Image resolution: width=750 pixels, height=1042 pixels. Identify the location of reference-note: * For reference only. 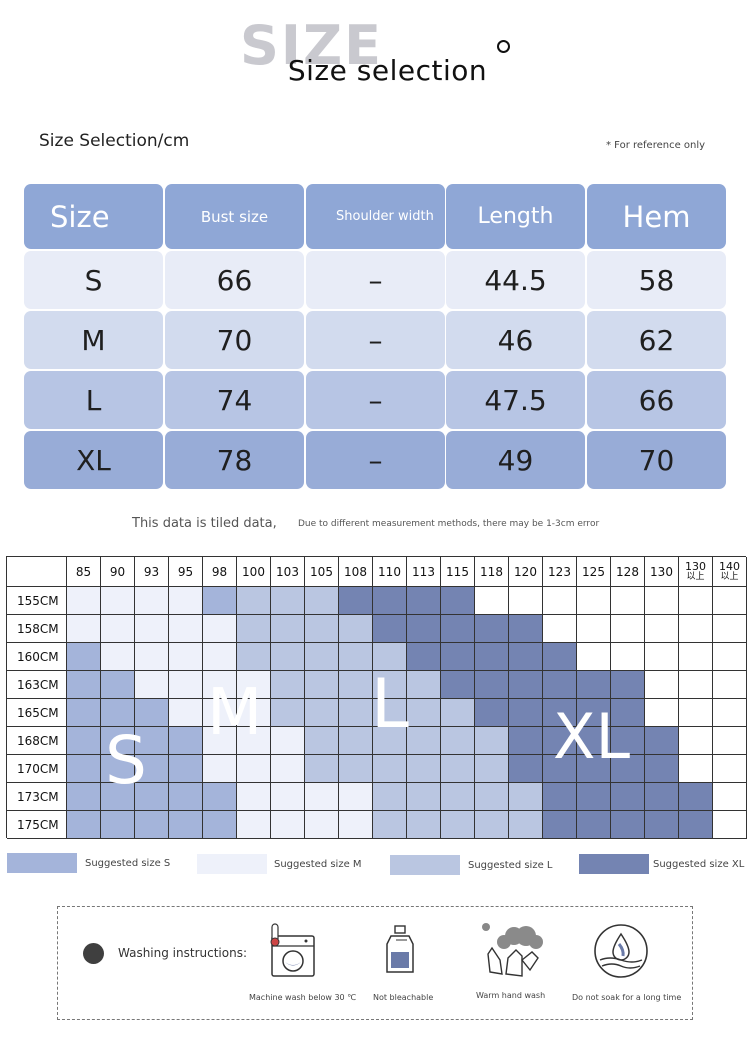
(656, 145).